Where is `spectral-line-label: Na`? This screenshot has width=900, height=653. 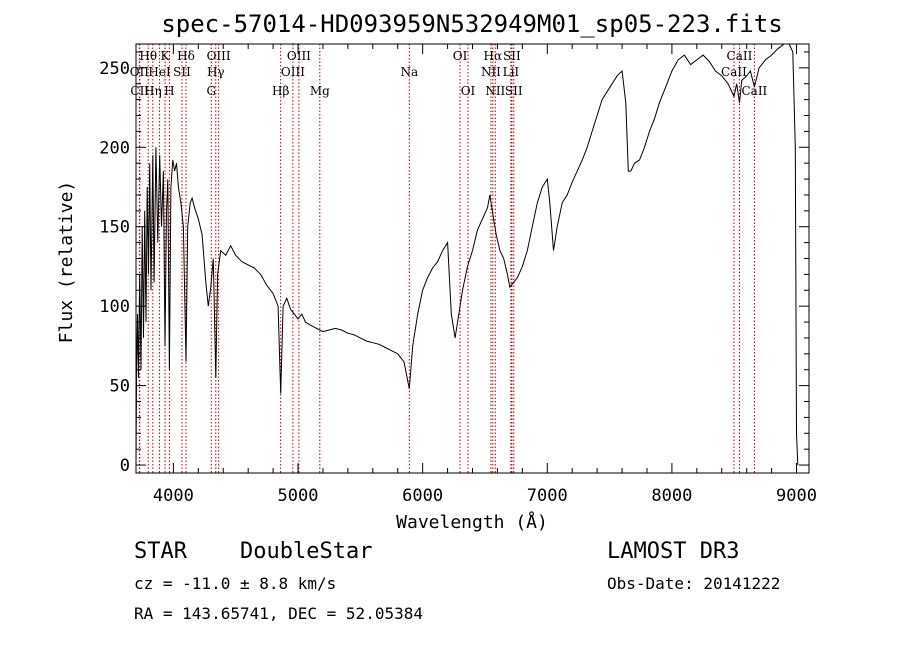 spectral-line-label: Na is located at coordinates (409, 72).